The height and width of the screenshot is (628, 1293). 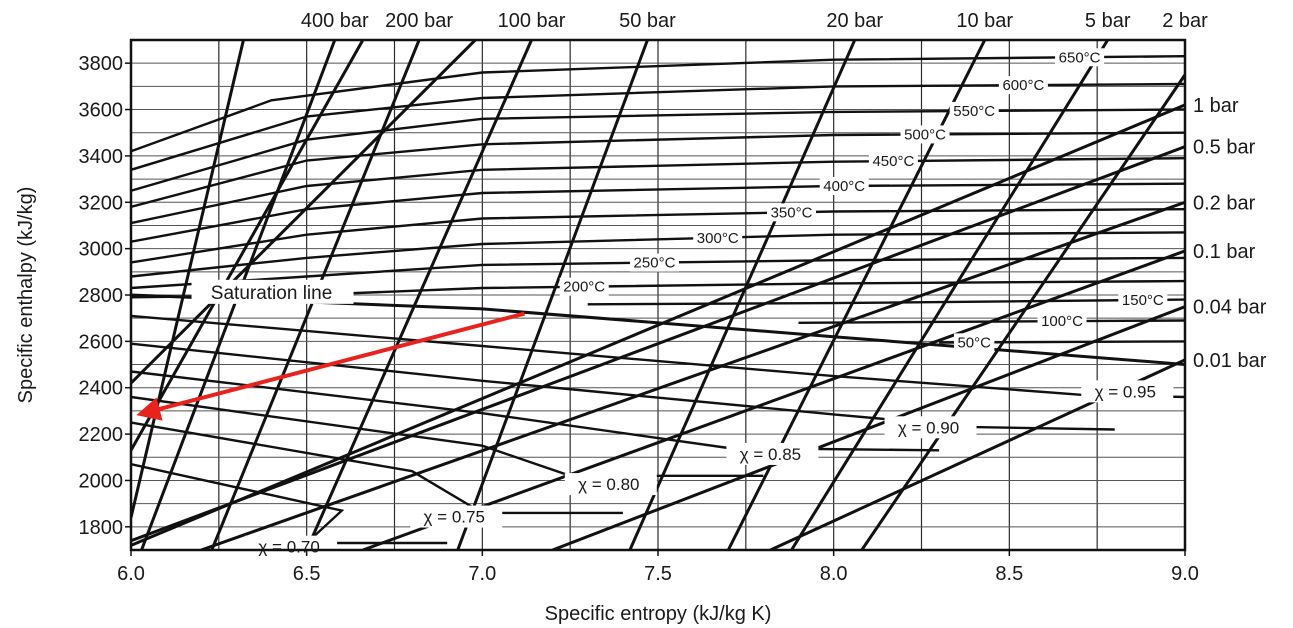 I want to click on y-tick-label: 1800, so click(x=101, y=528).